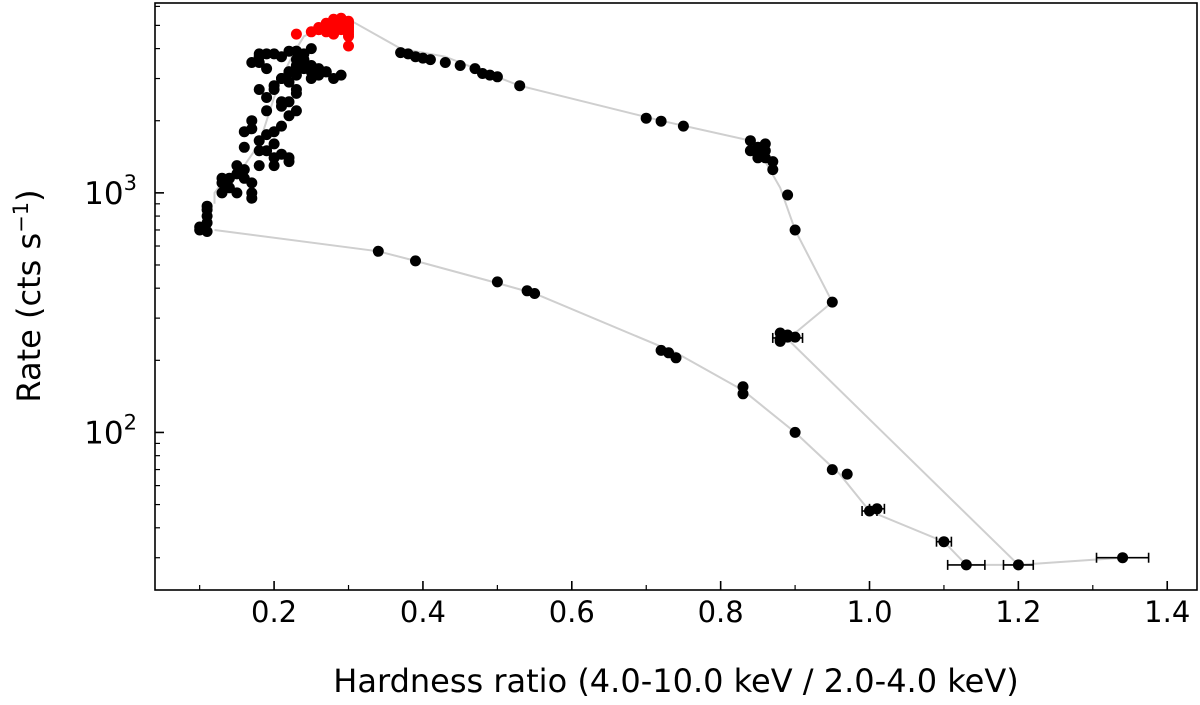 The width and height of the screenshot is (1200, 705). I want to click on y-tick-label-exponent: 3, so click(130, 183).